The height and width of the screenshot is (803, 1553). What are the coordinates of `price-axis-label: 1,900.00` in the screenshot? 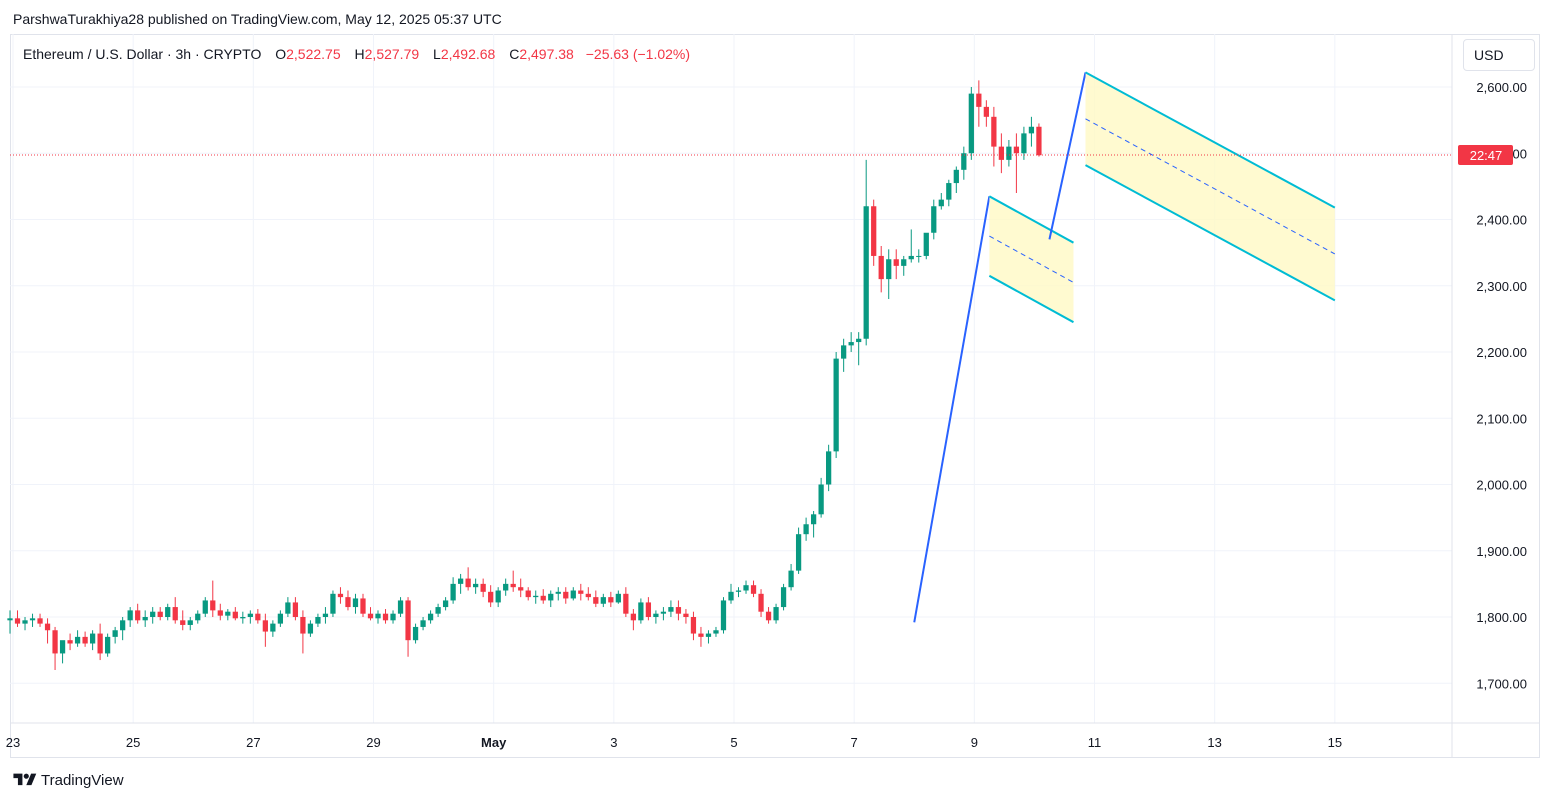 It's located at (1501, 551).